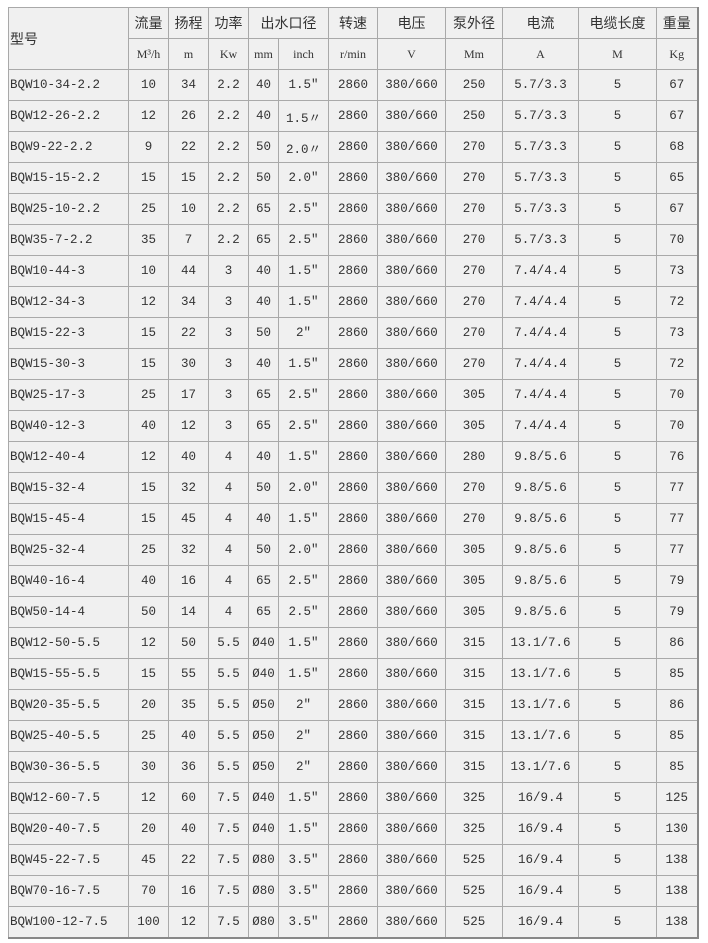  Describe the element at coordinates (68, 860) in the screenshot. I see `model-cell: BQW45-22-7.5` at that location.